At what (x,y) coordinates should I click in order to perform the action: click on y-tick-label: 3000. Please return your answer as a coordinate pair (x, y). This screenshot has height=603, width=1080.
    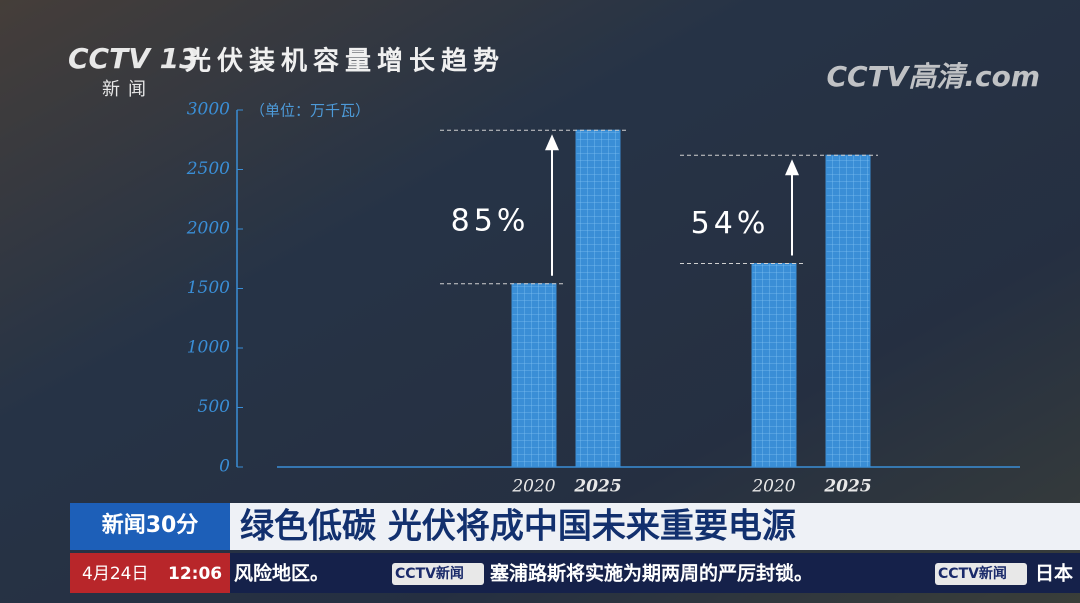
    Looking at the image, I should click on (208, 110).